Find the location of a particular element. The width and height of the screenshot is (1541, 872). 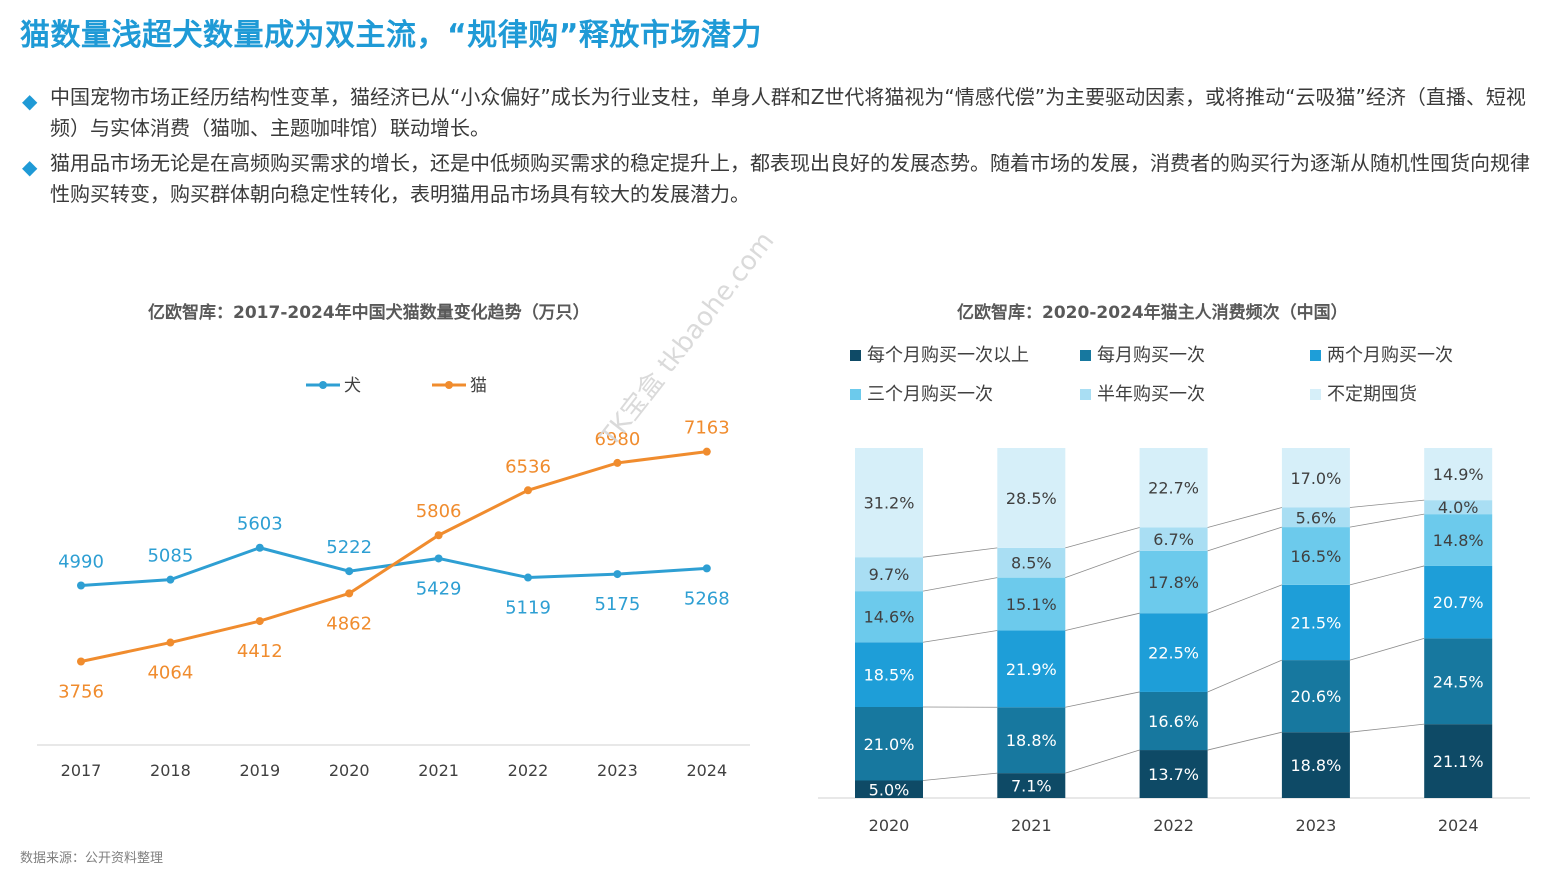

data-label: 15.1% is located at coordinates (1031, 604).